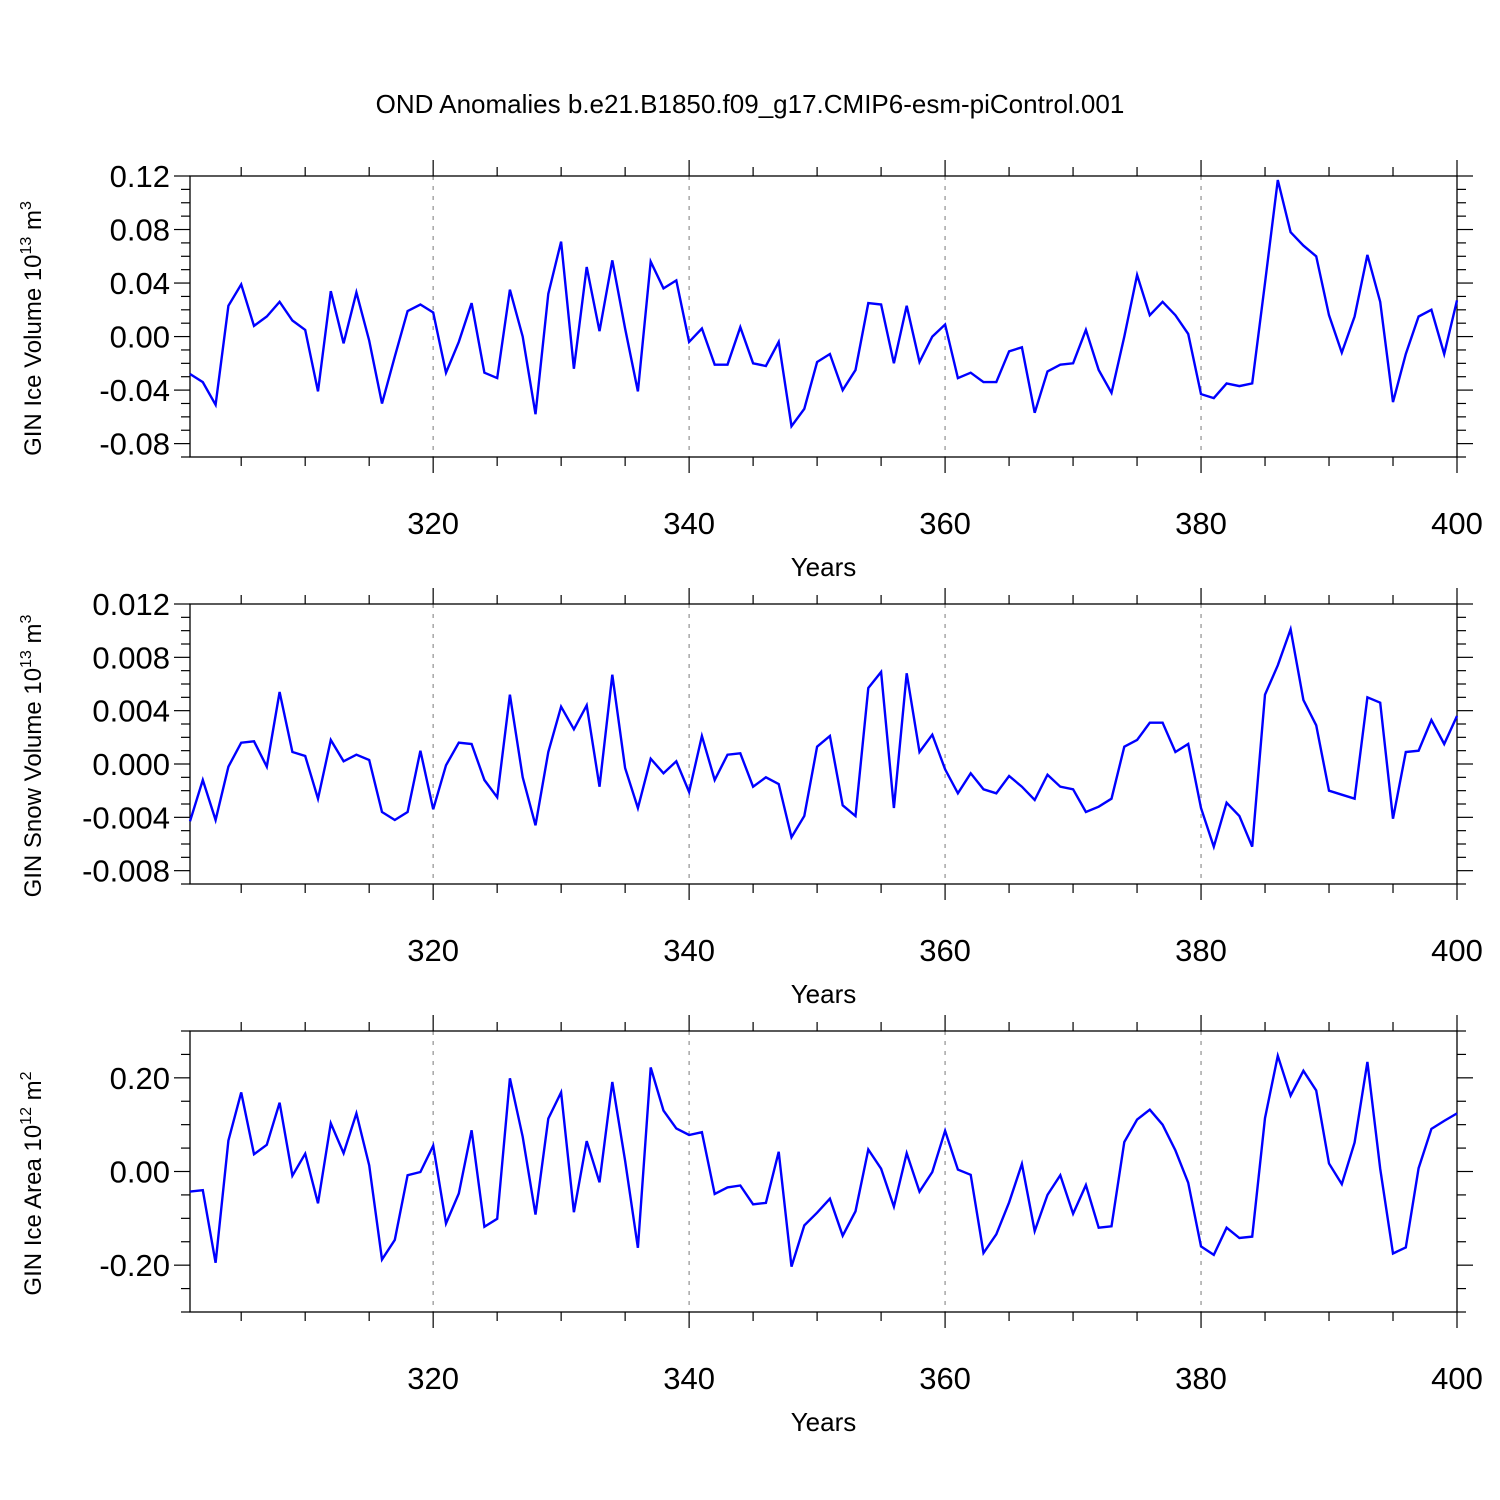 The width and height of the screenshot is (1500, 1500). What do you see at coordinates (126, 817) in the screenshot?
I see `y-tick-label: -0.004` at bounding box center [126, 817].